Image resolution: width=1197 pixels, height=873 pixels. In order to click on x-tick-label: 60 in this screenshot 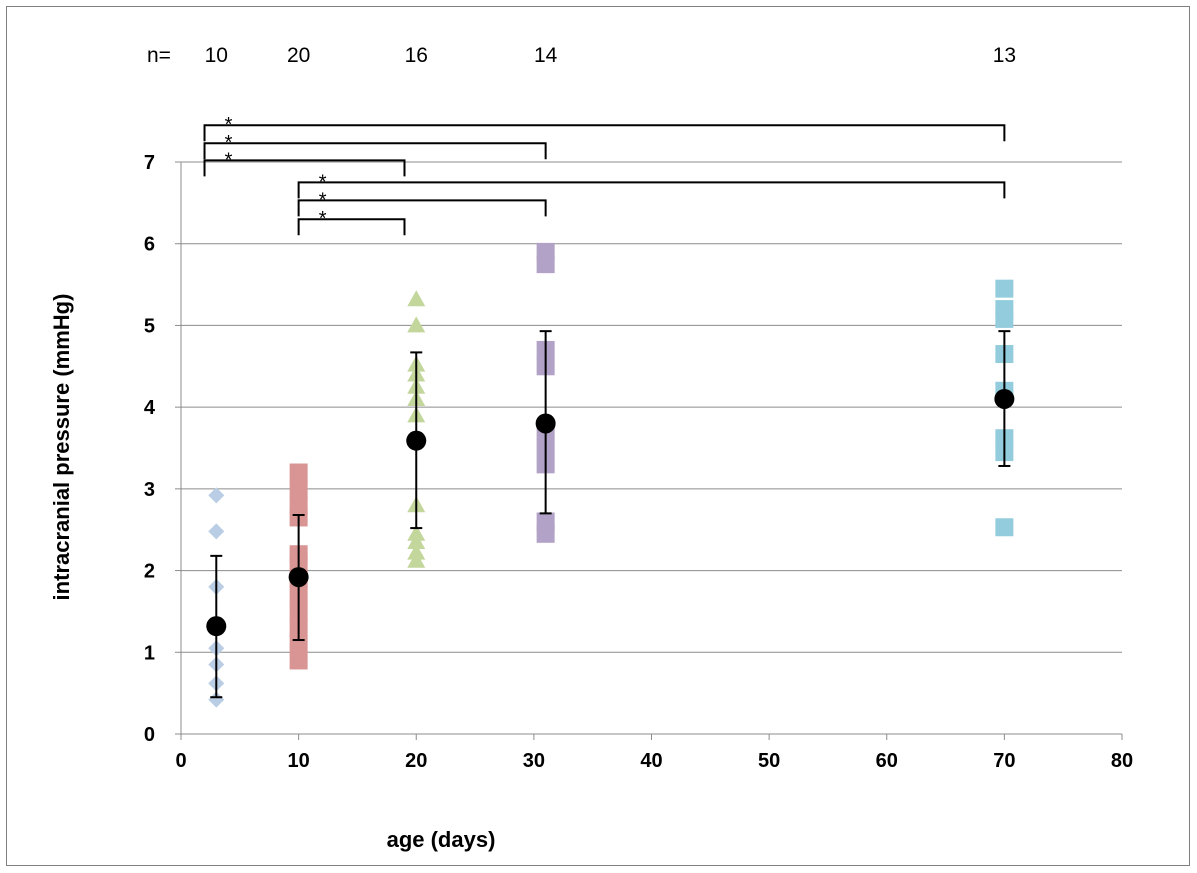, I will do `click(887, 761)`.